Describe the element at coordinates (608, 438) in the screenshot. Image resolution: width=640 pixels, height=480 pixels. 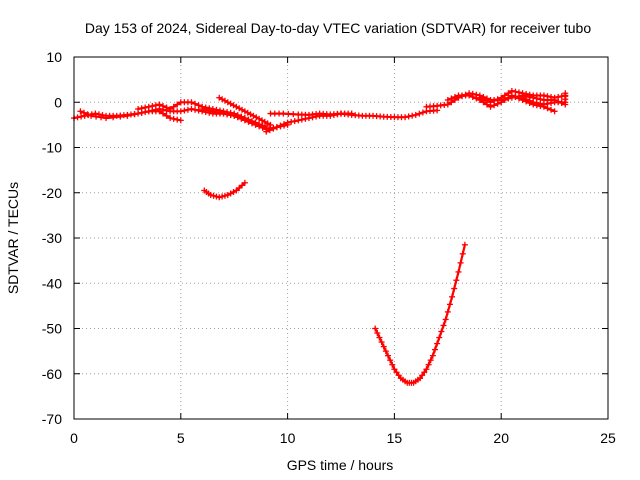
I see `x-tick-label: 25` at that location.